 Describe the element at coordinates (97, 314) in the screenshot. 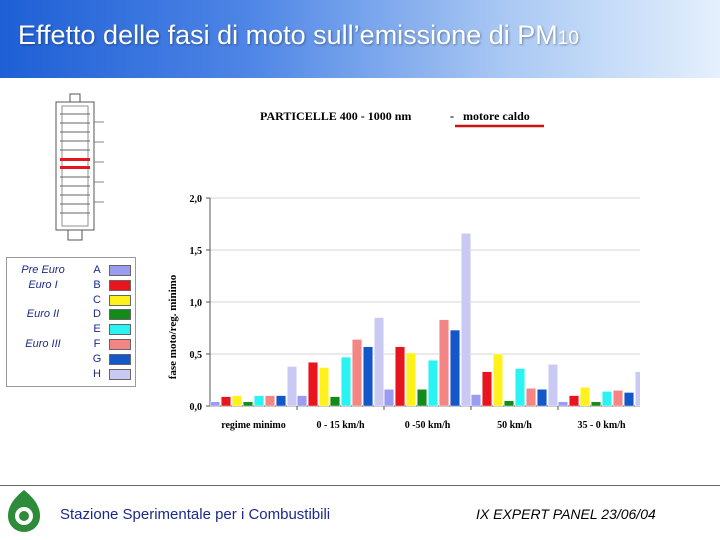

I see `legend-letter: D` at that location.